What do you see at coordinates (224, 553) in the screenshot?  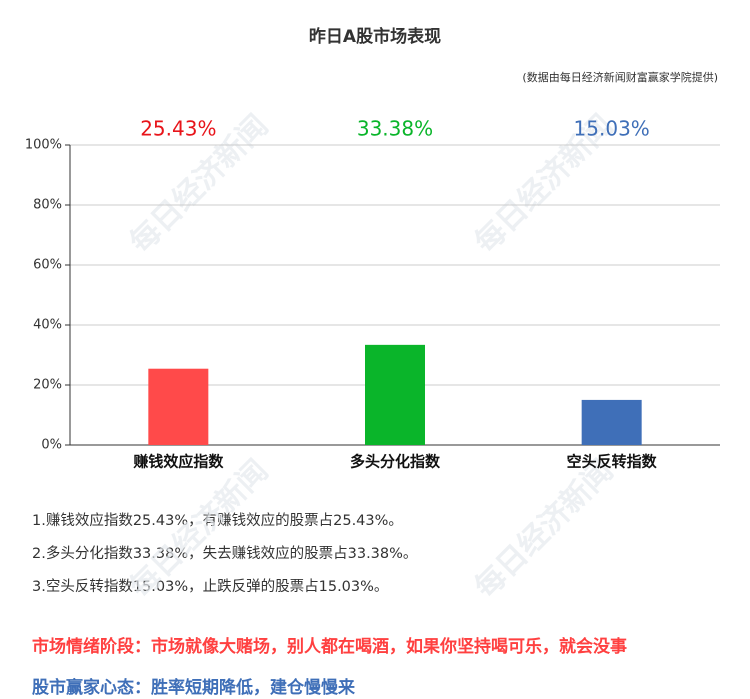 I see `note: 2.多头分化指数33.38%，失去赚钱效应的股票占33.38%。` at bounding box center [224, 553].